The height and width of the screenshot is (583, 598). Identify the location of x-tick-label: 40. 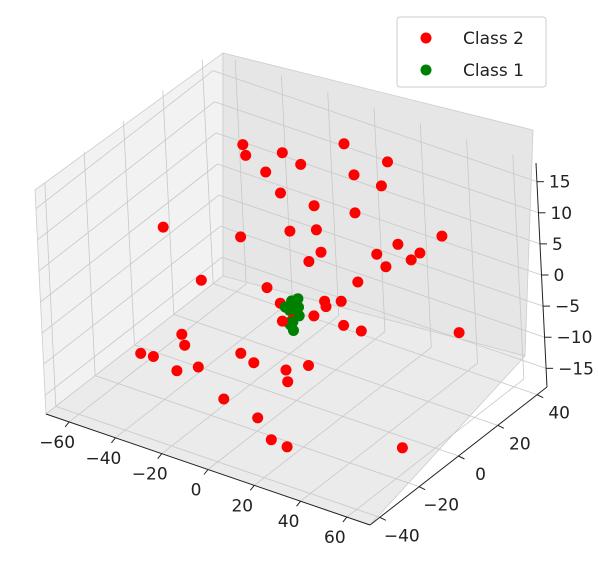
(289, 522).